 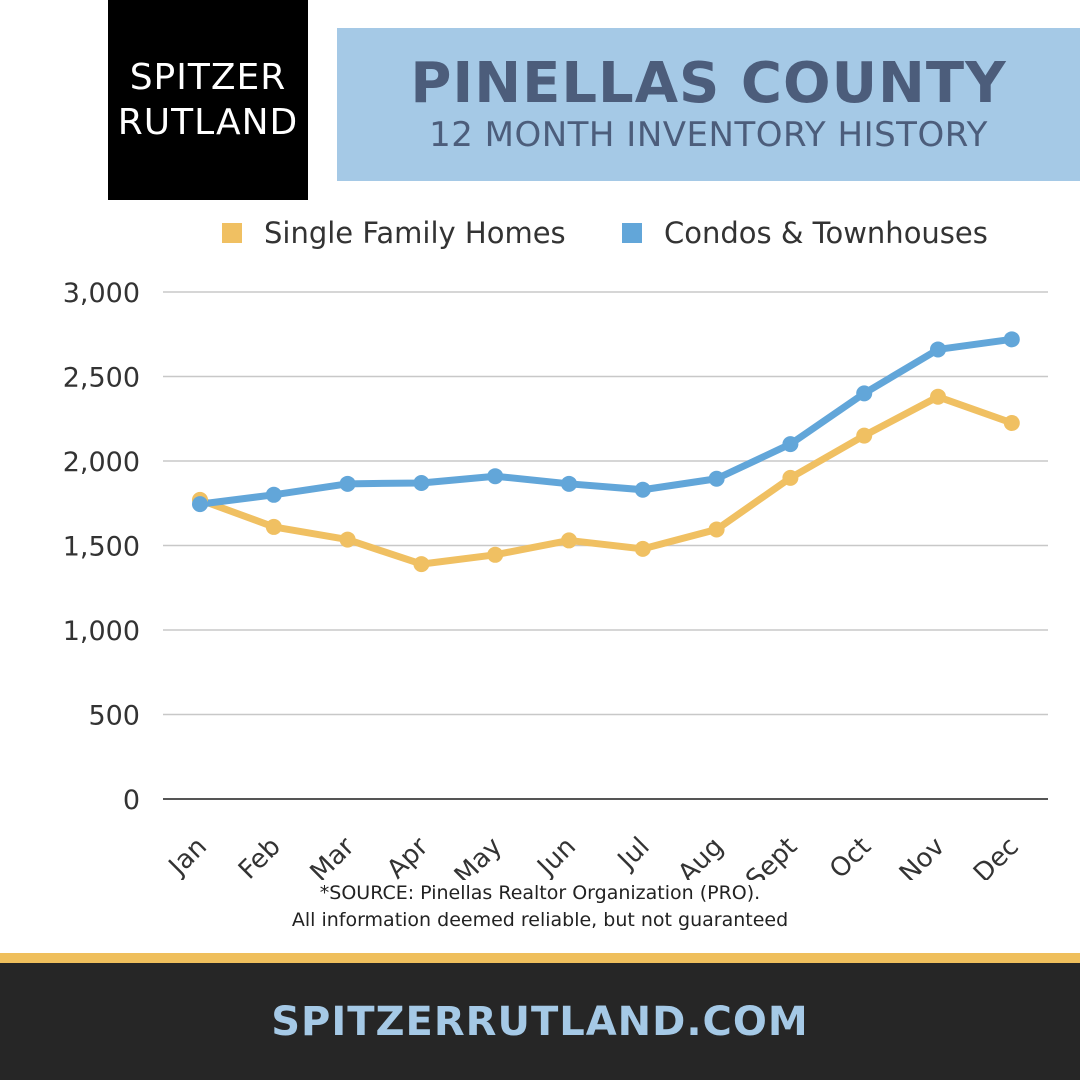 What do you see at coordinates (415, 233) in the screenshot?
I see `legend-label-single-family: Single Family Homes` at bounding box center [415, 233].